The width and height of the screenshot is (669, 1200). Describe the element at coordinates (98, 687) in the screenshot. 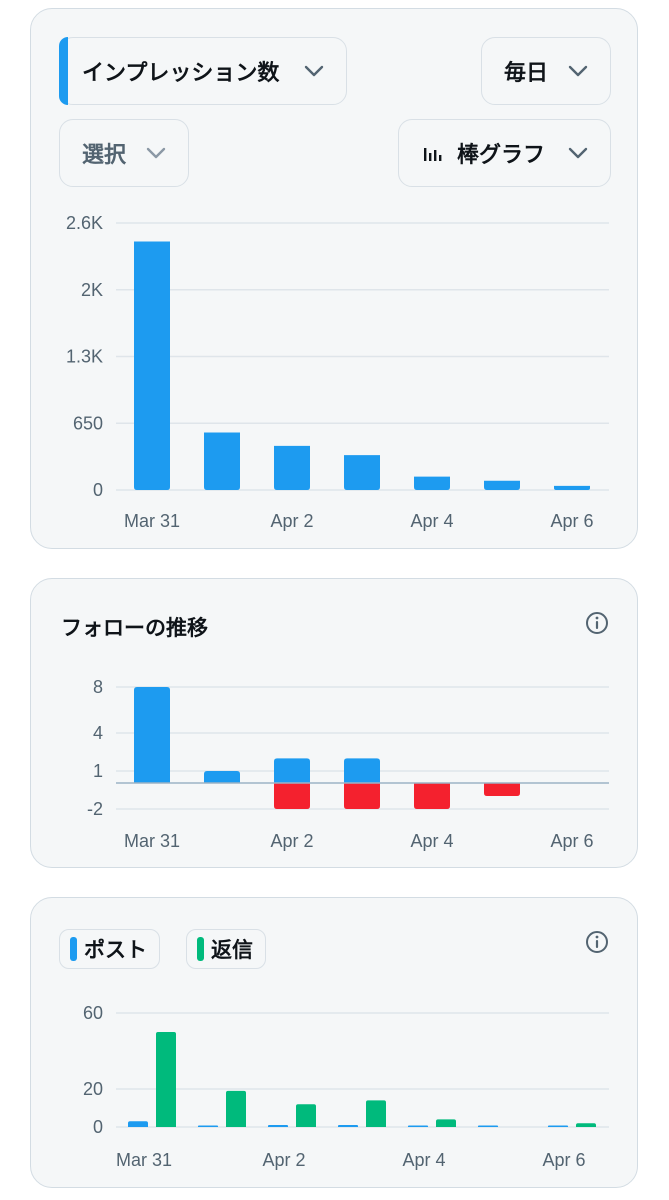

I see `y-tick-label: 8` at that location.